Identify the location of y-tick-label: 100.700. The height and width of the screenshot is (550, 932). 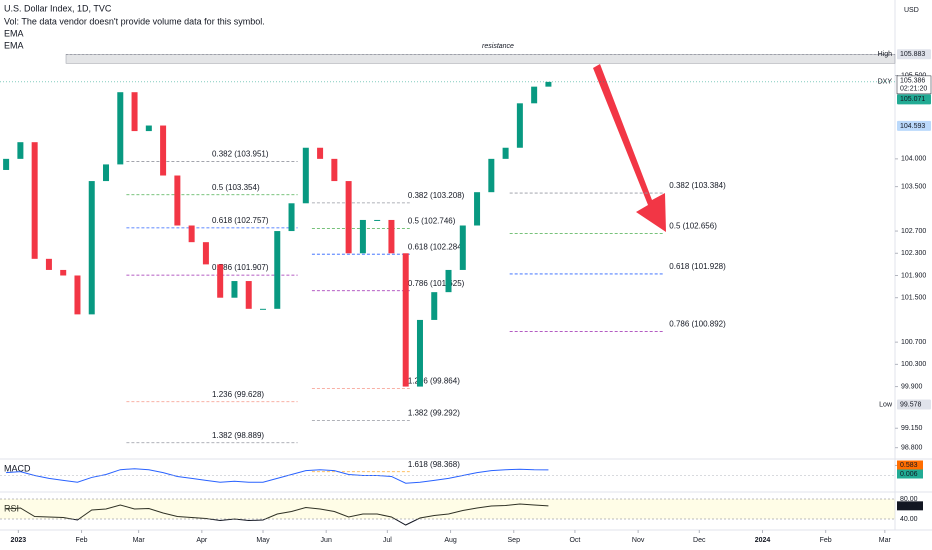
(913, 342).